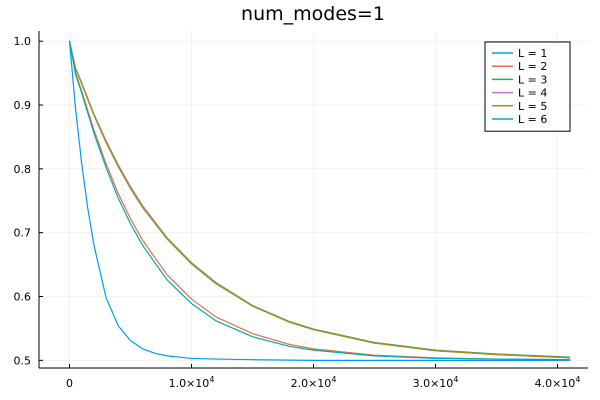  What do you see at coordinates (23, 105) in the screenshot?
I see `y-tick-label: 0.9` at bounding box center [23, 105].